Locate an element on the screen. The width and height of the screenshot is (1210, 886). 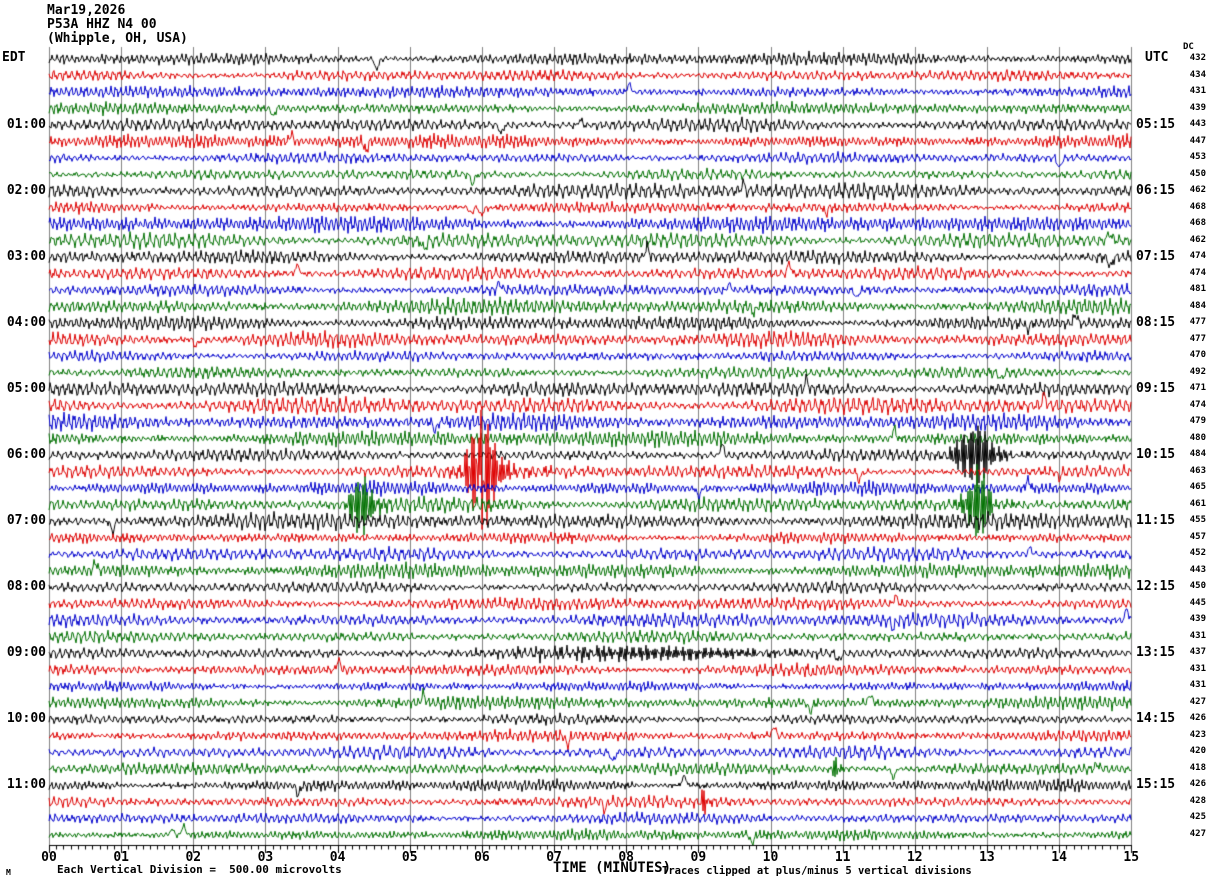
x-tick-label: 12 is located at coordinates (914, 857).